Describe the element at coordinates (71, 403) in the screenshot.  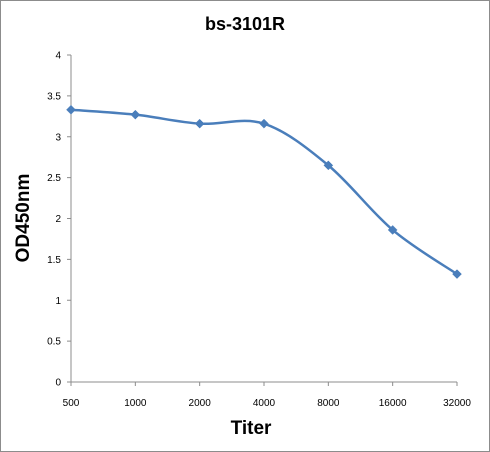
I see `x-tick-label: 500` at that location.